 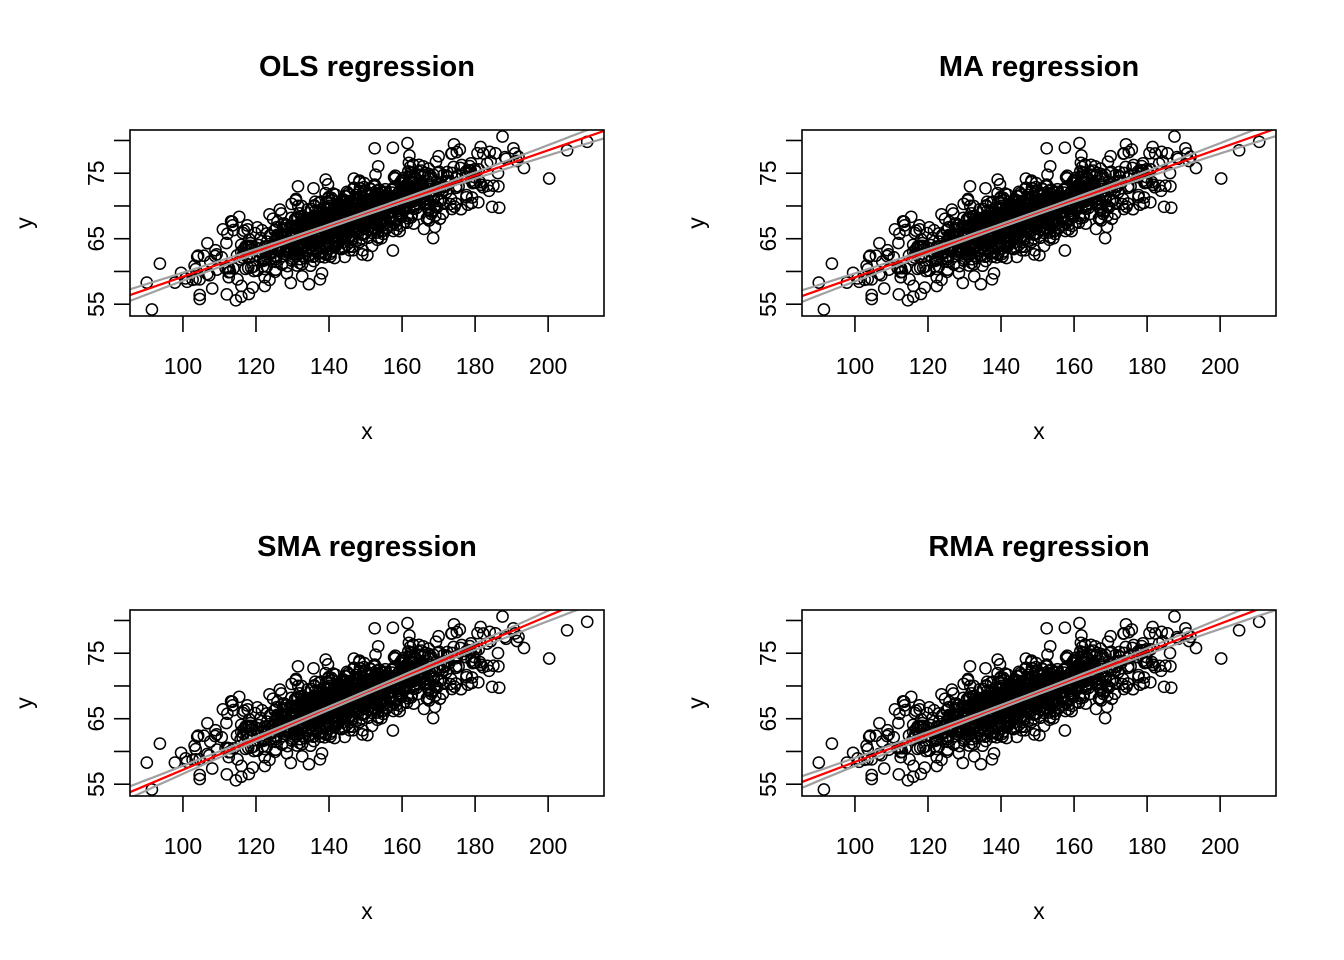 I want to click on x-tick-label: 120, so click(x=928, y=846).